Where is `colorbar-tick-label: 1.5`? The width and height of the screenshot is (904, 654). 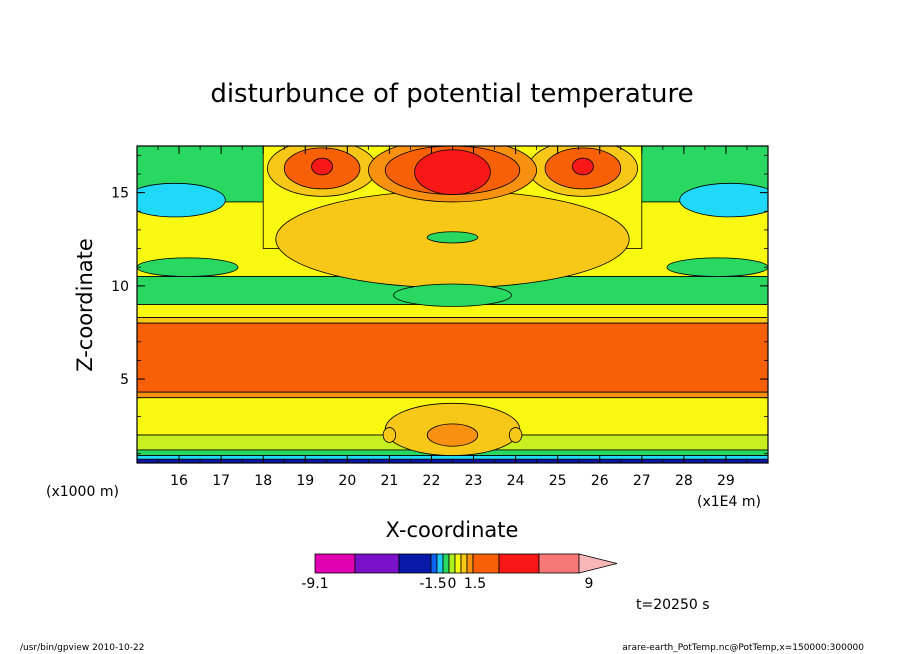 colorbar-tick-label: 1.5 is located at coordinates (475, 584).